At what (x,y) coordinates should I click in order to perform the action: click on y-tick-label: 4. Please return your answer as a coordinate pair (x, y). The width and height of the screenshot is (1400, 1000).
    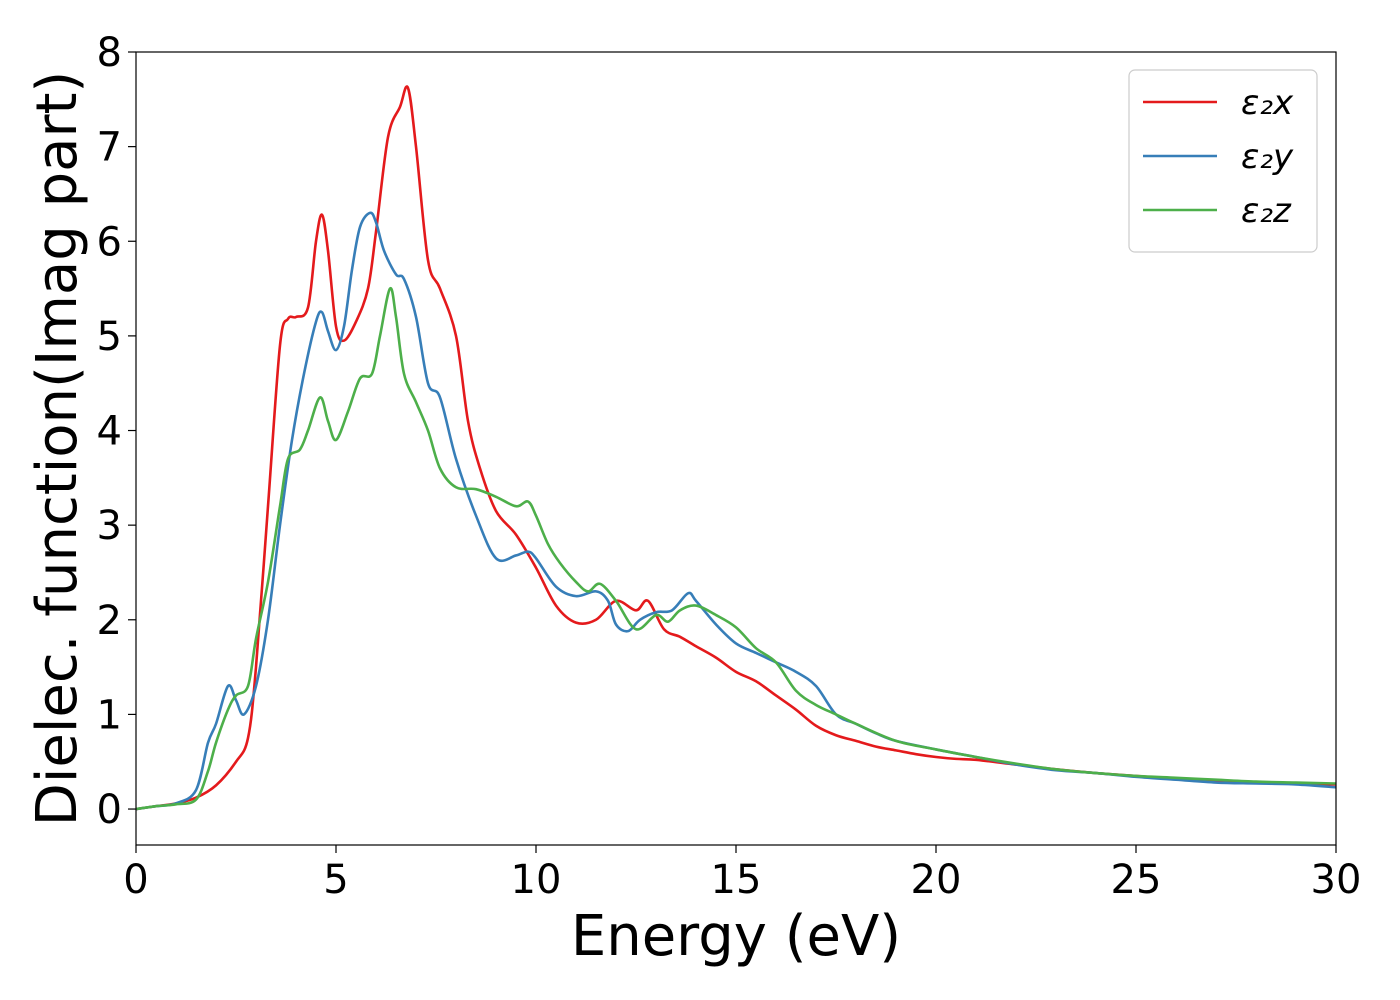
    Looking at the image, I should click on (109, 432).